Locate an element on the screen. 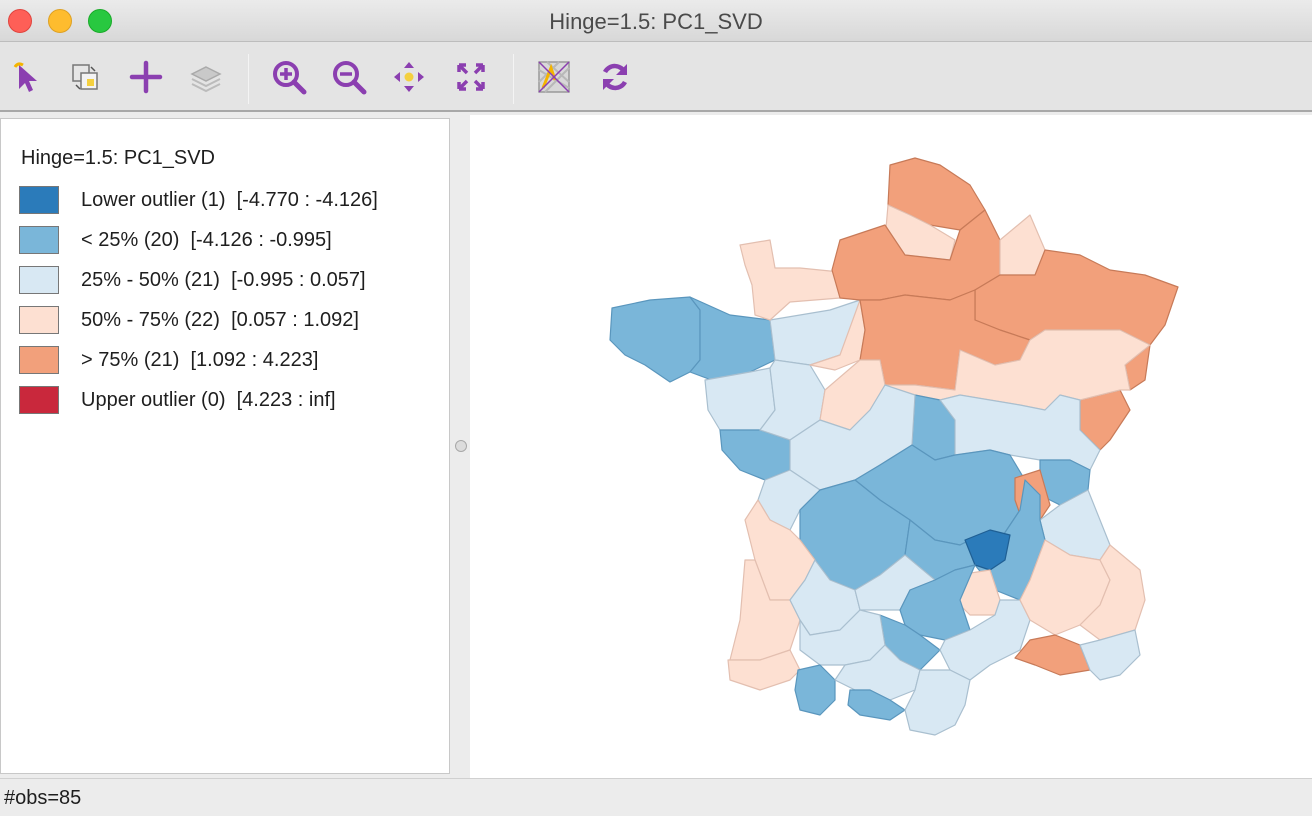 Image resolution: width=1312 pixels, height=816 pixels. window-title: Hinge=1.5: PC1_SVD is located at coordinates (656, 21).